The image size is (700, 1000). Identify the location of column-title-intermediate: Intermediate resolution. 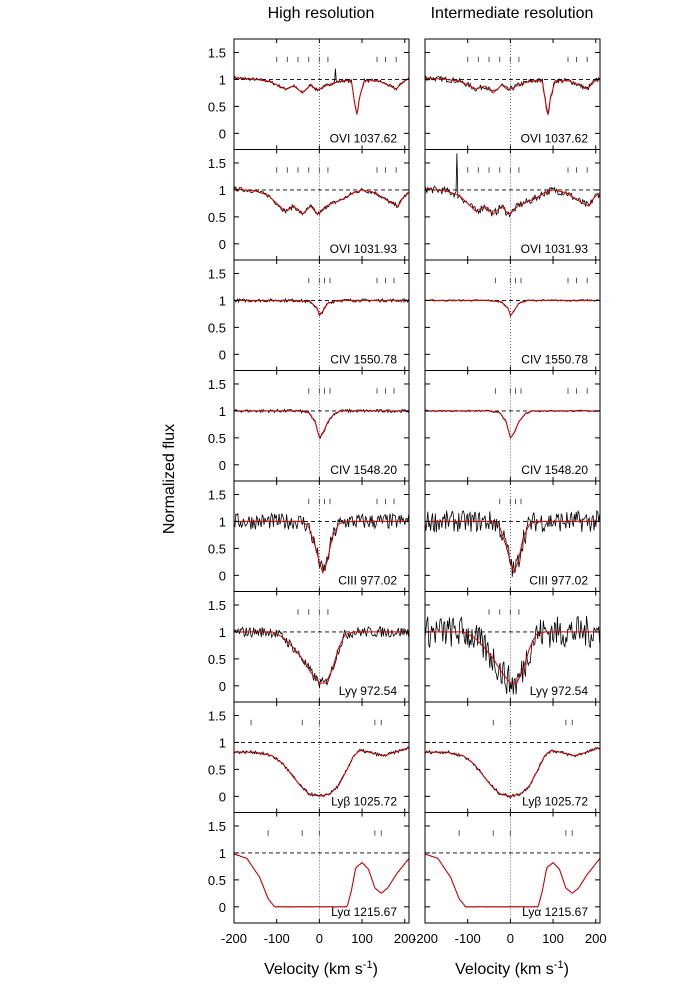
(512, 13).